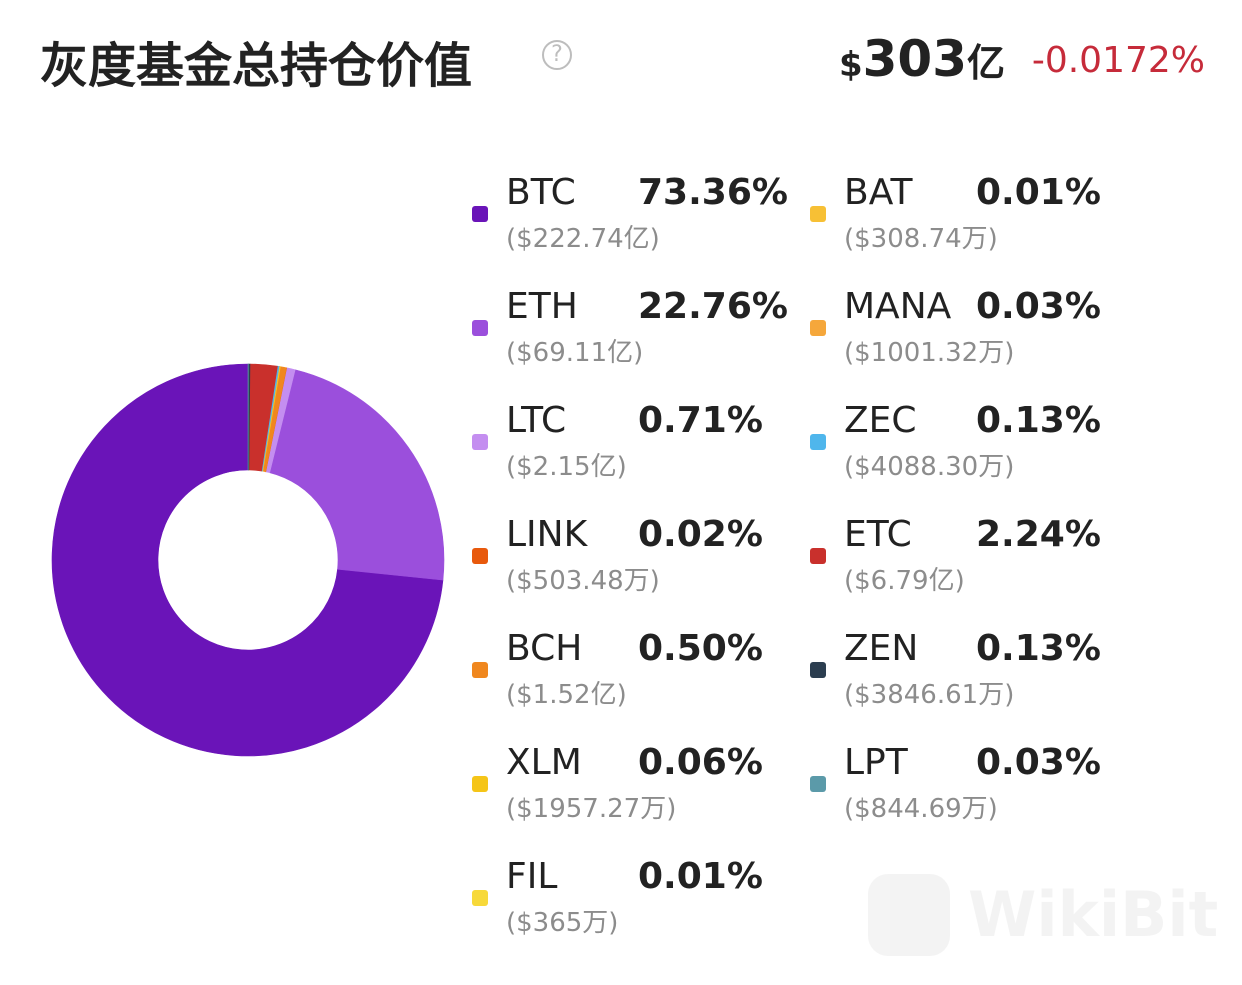 The height and width of the screenshot is (985, 1242). I want to click on header: 灰度基金总持仓价值 ? $303亿 -0.0172%, so click(622, 58).